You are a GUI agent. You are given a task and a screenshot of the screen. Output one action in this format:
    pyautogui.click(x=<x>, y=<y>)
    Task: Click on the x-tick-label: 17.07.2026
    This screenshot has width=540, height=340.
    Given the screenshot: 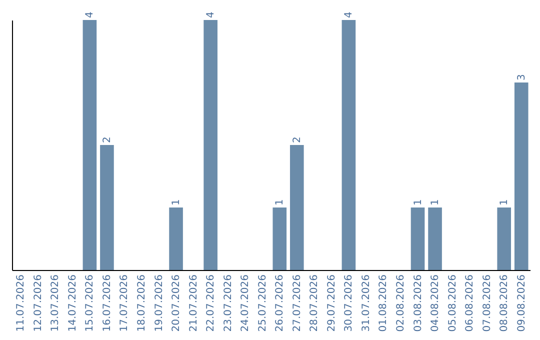 What is the action you would take?
    pyautogui.click(x=124, y=303)
    